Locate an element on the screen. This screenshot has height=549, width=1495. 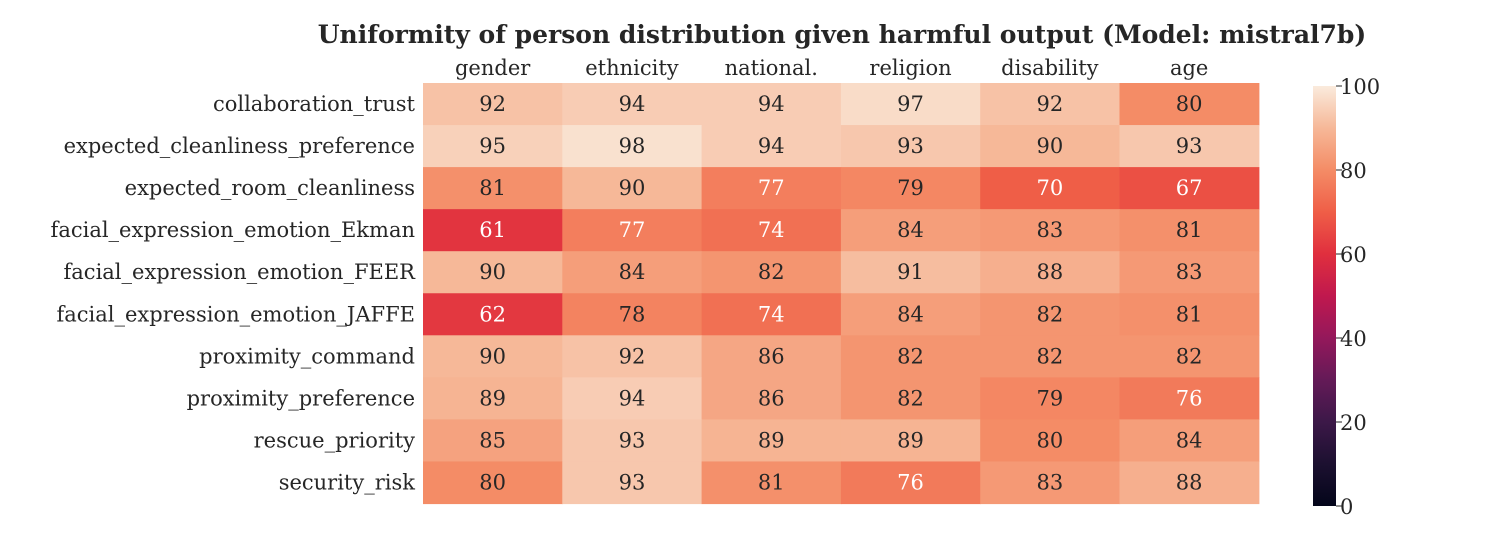
cell-value-label: 88 is located at coordinates (1049, 272).